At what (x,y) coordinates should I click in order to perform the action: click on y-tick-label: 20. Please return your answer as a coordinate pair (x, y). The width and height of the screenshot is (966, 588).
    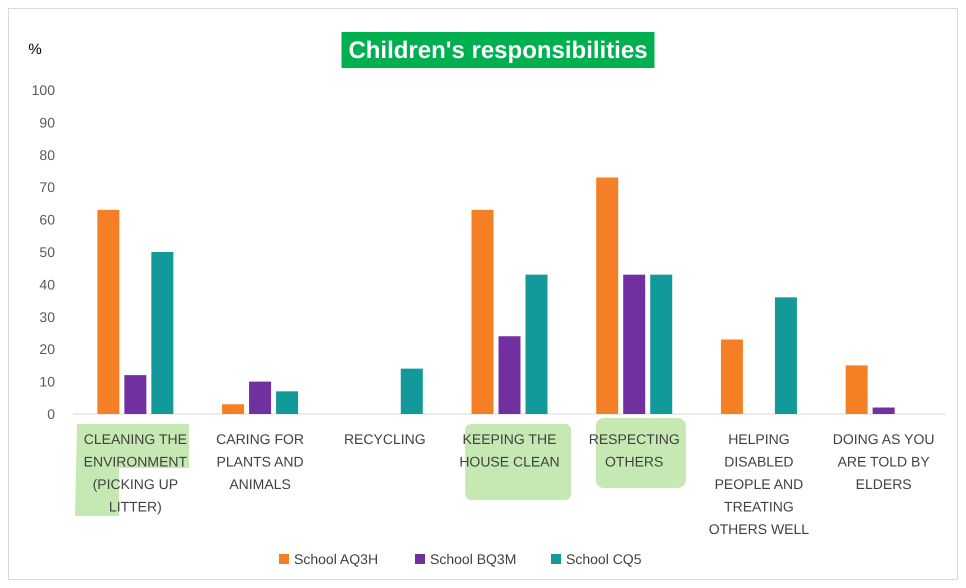
    Looking at the image, I should click on (47, 349).